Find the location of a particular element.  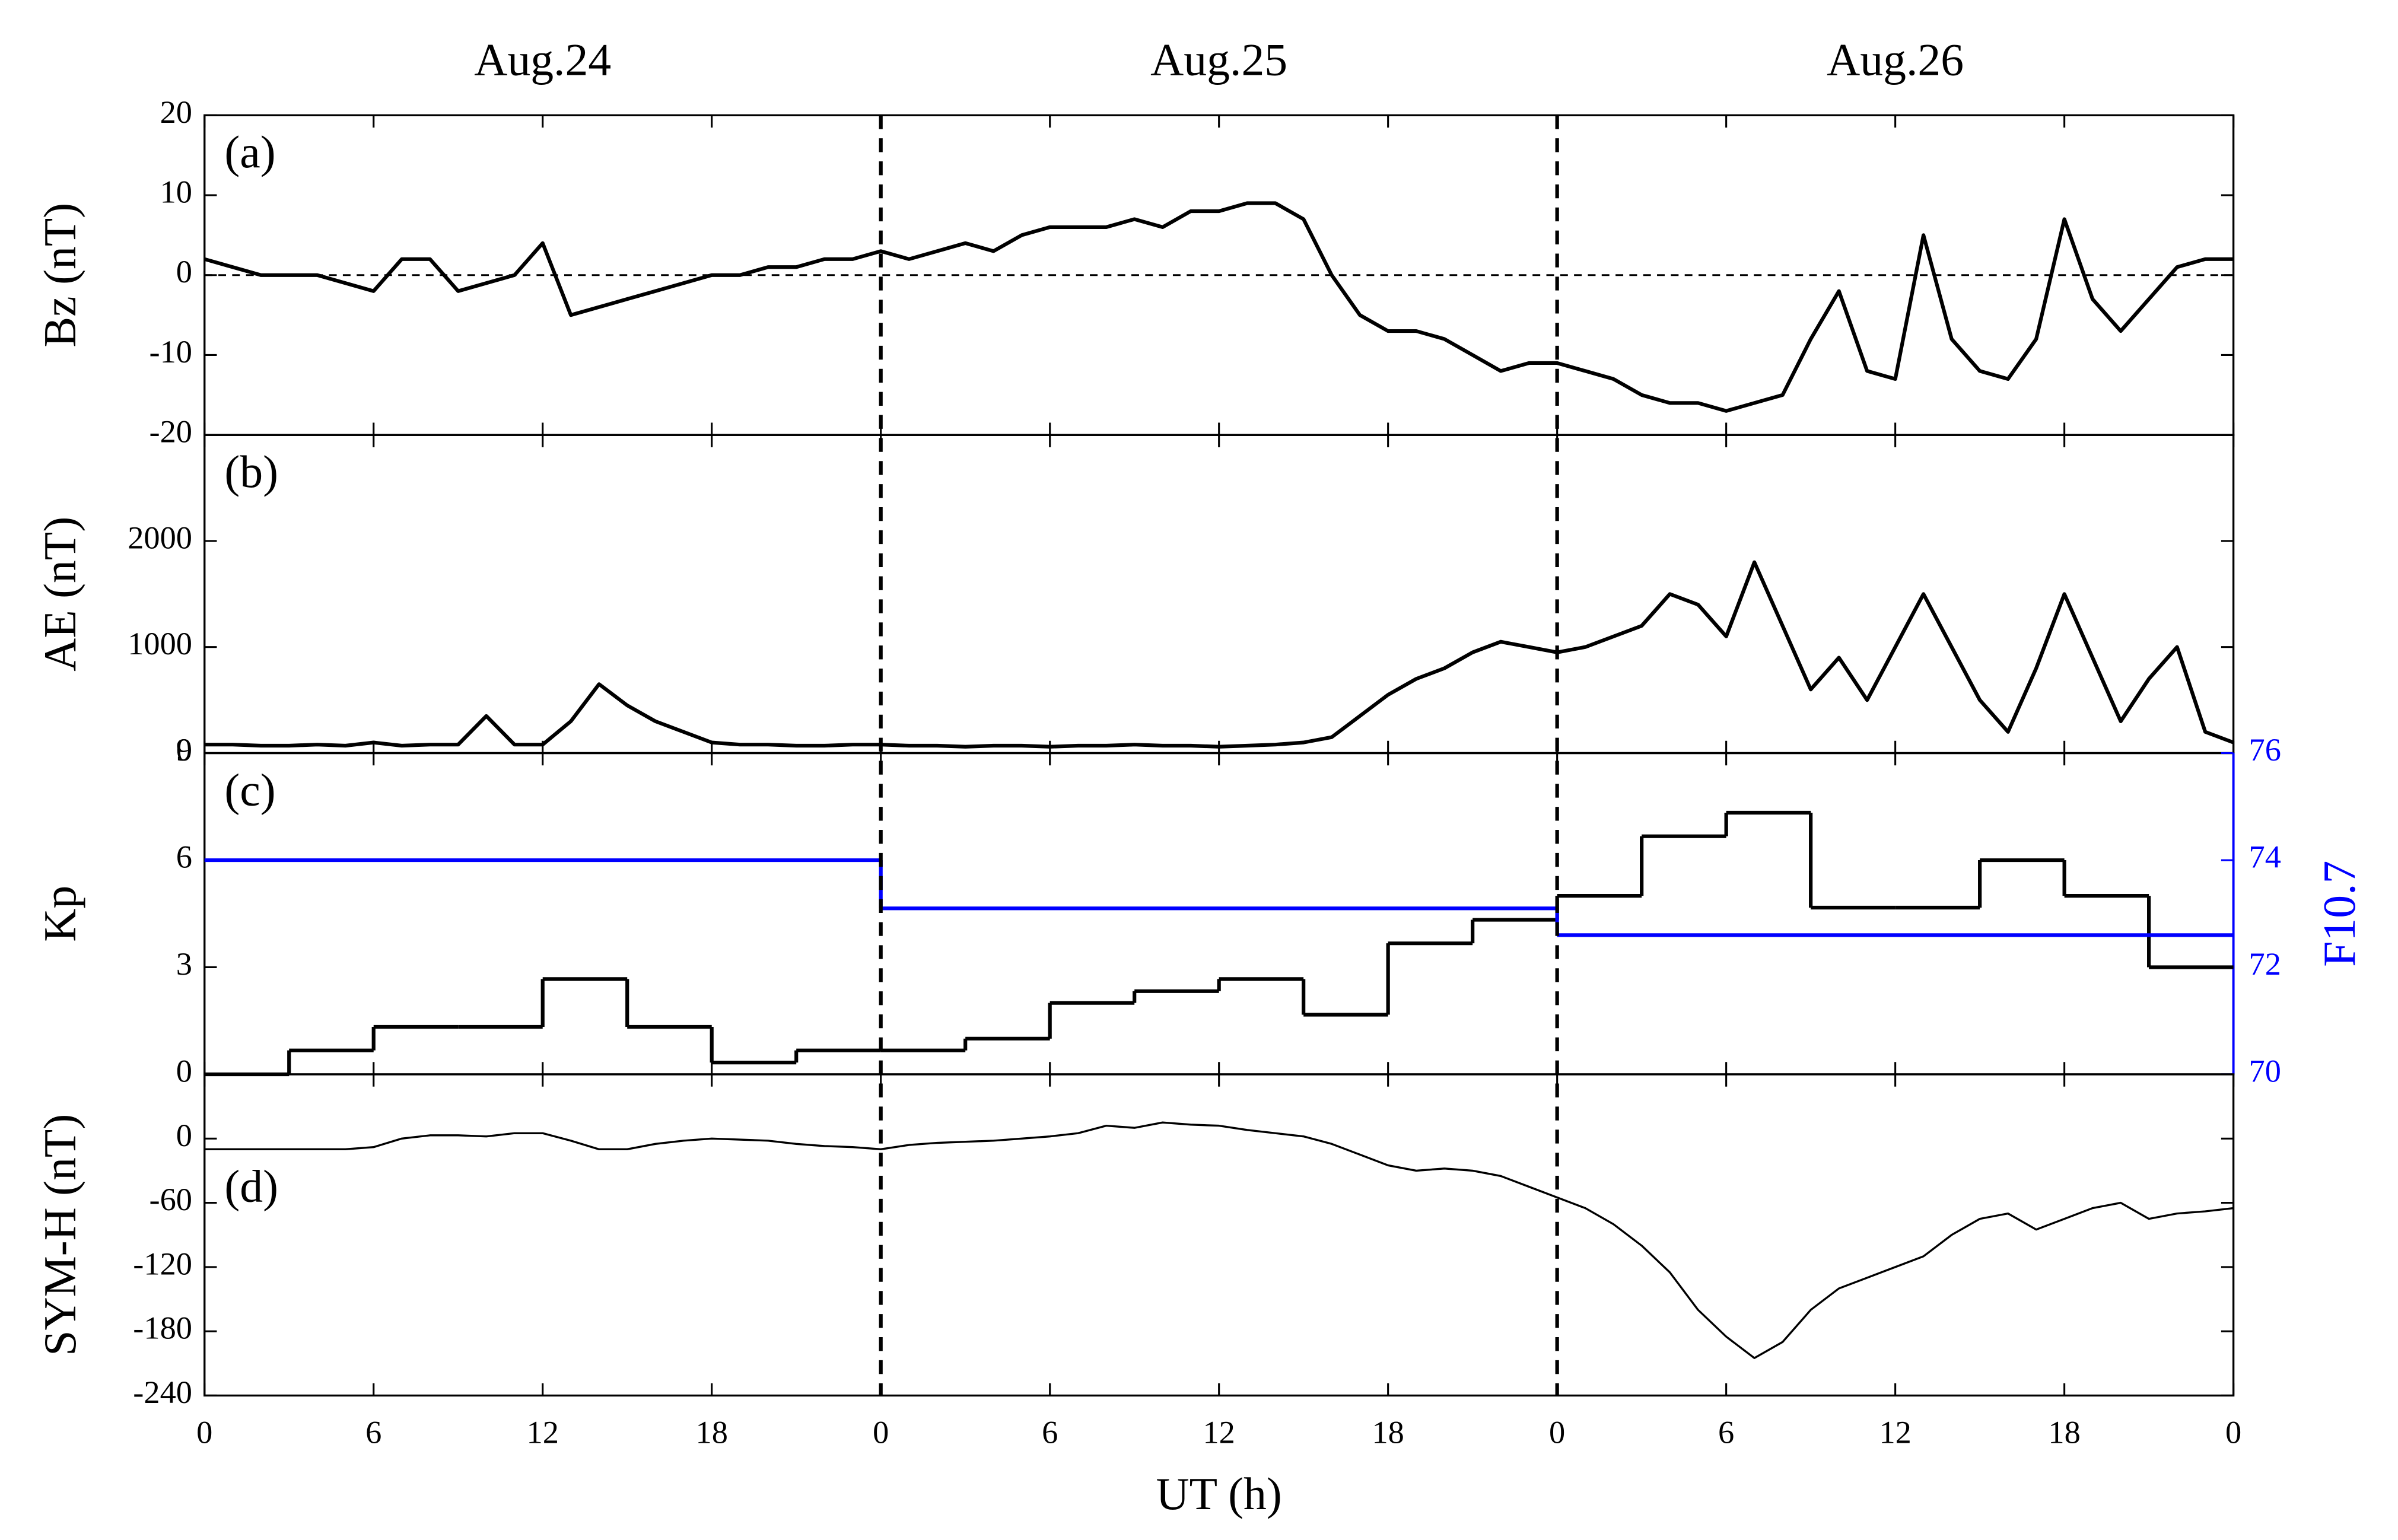

y-tick-label: 6 is located at coordinates (184, 856).